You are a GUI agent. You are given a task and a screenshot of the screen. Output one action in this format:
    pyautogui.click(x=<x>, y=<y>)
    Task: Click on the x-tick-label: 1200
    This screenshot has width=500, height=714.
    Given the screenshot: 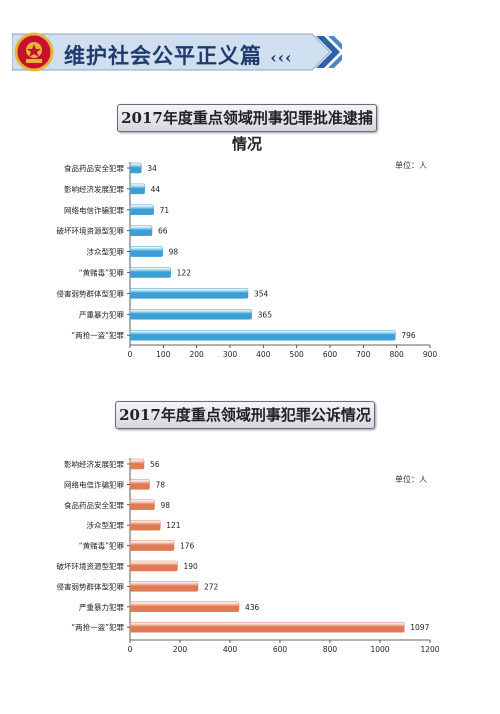 What is the action you would take?
    pyautogui.click(x=429, y=649)
    